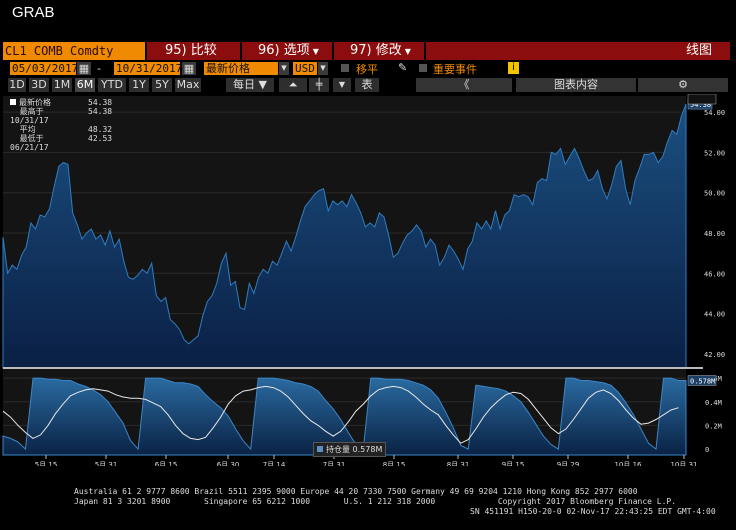  I want to click on view-label: 线图, so click(699, 50).